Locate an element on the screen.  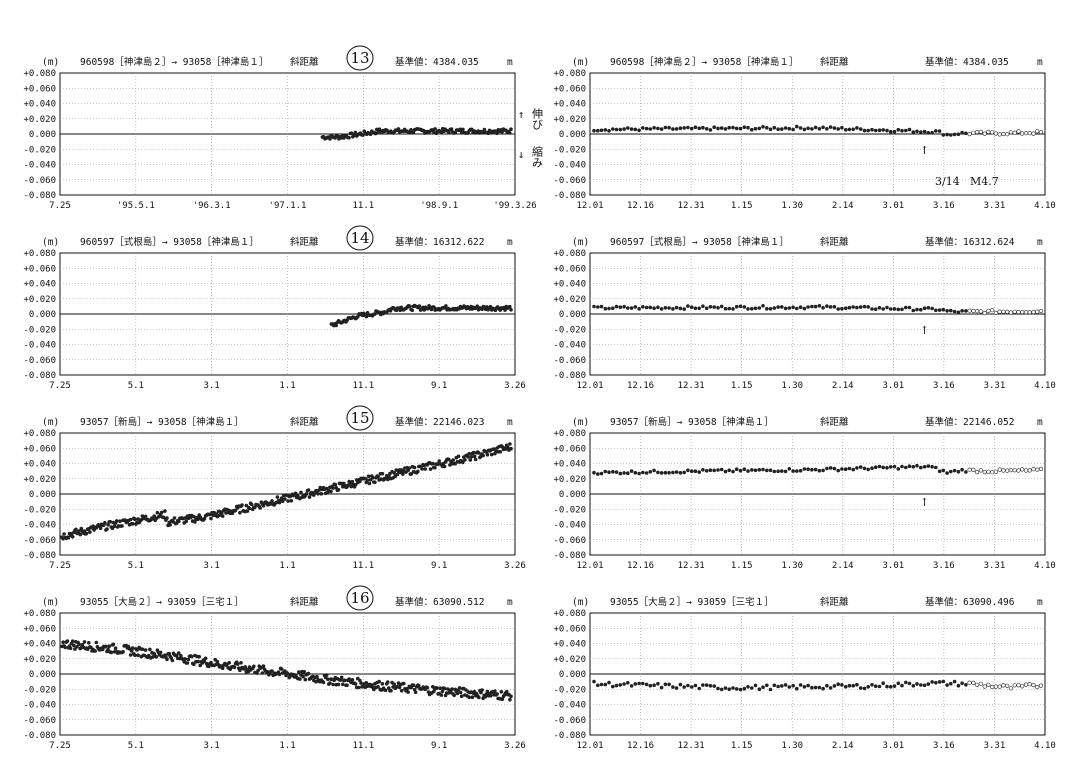
left-15-ytick-label: +0.080 is located at coordinates (39, 434).